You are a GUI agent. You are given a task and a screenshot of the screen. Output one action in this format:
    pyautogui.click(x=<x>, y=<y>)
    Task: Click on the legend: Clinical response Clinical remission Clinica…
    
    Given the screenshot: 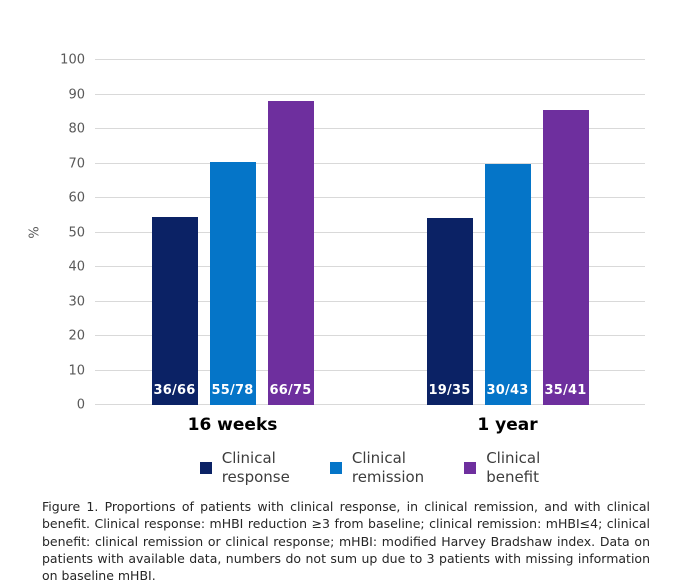 What is the action you would take?
    pyautogui.click(x=370, y=468)
    